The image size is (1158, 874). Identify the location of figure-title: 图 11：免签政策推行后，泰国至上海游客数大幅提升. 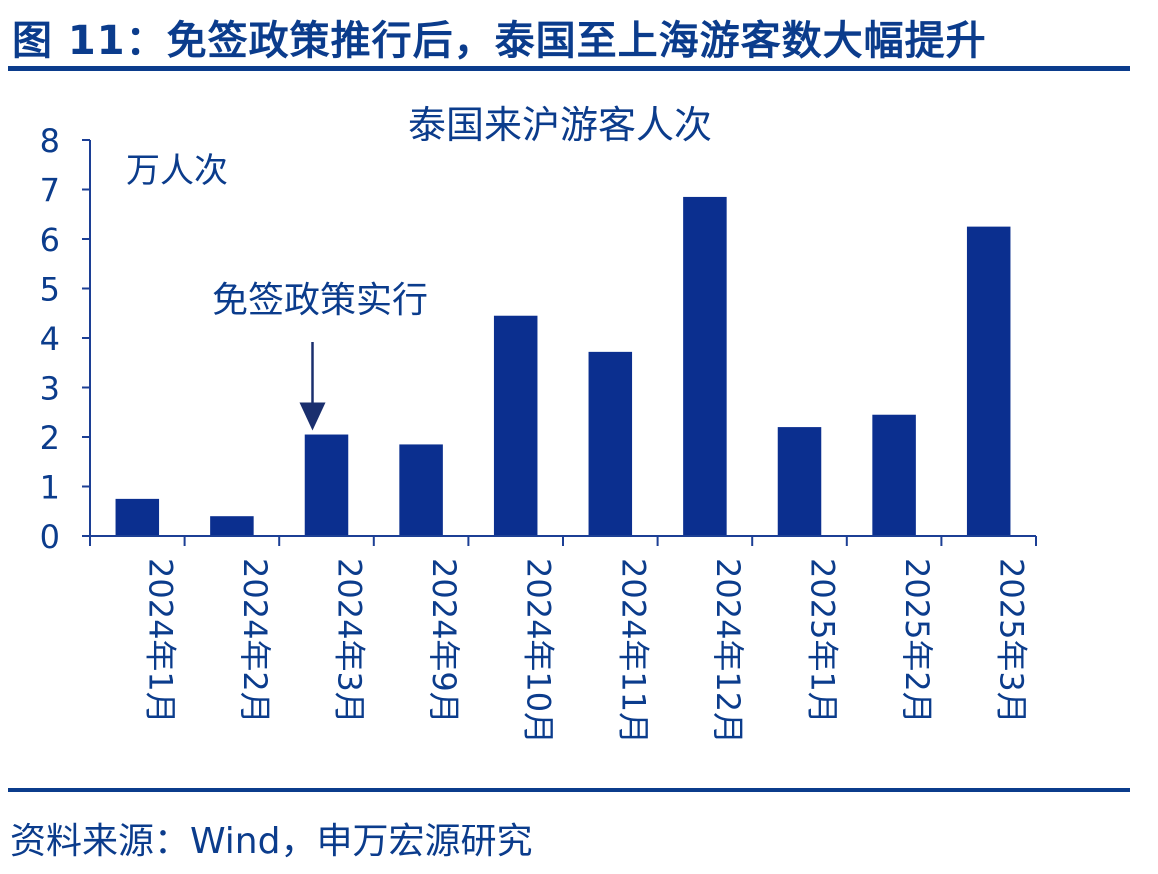
(499, 41).